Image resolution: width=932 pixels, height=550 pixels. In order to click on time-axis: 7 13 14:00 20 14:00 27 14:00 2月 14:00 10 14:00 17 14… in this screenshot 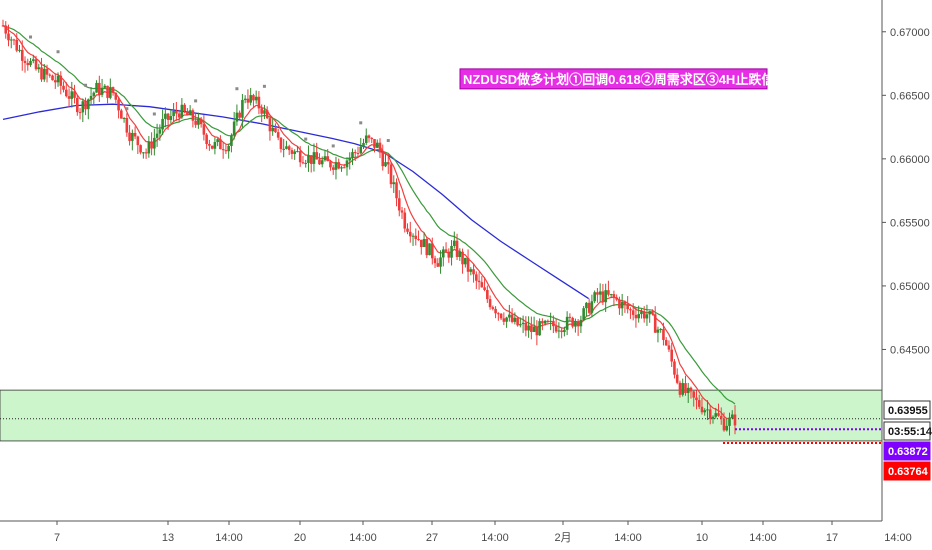, I will do `click(456, 532)`.